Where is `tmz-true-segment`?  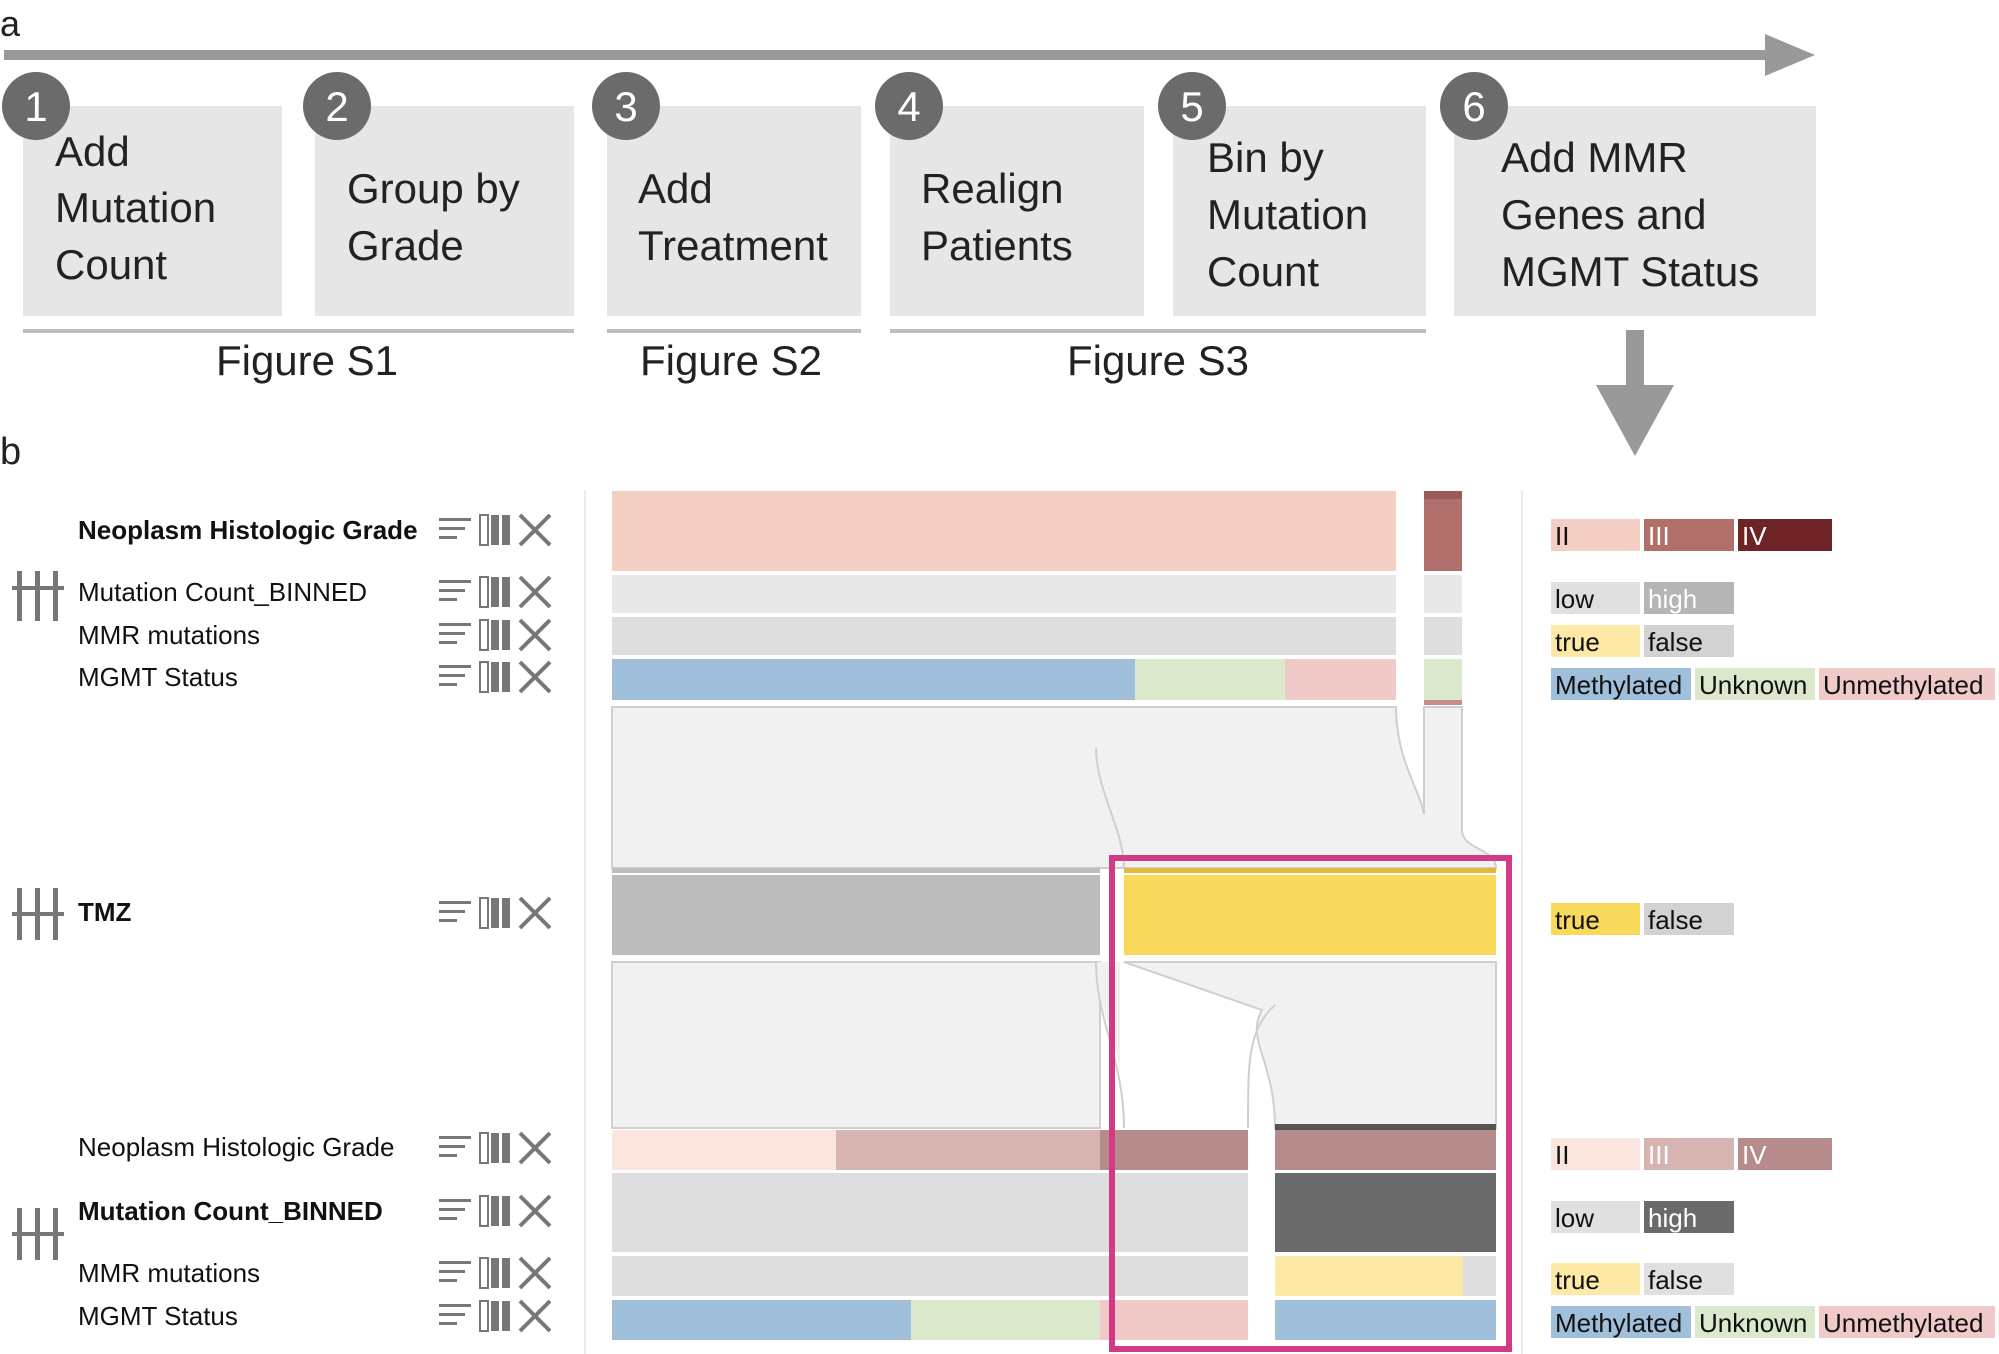 tmz-true-segment is located at coordinates (1310, 915).